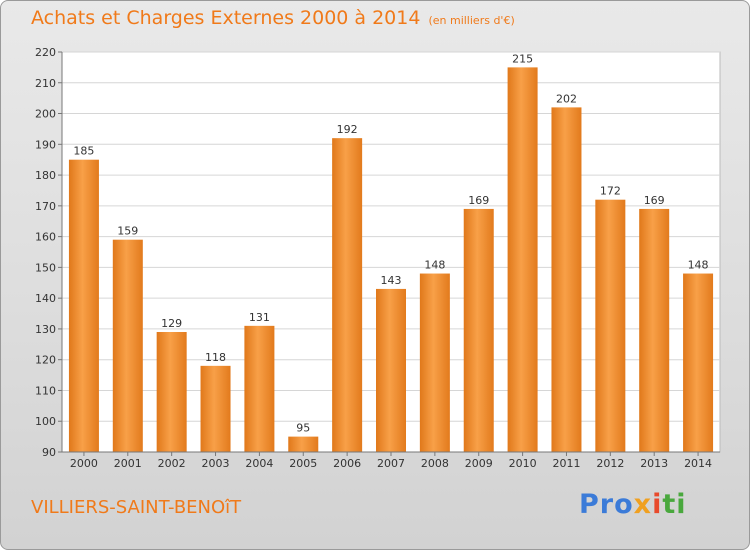 This screenshot has height=550, width=750. Describe the element at coordinates (654, 330) in the screenshot. I see `bar-2013` at that location.